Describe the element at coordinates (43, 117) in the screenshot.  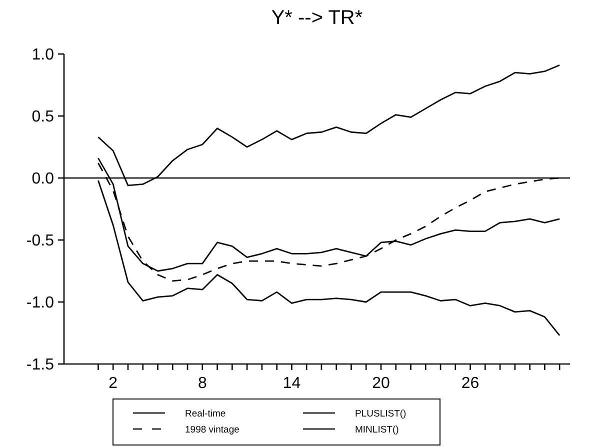
I see `y-tick-label: 0.5` at that location.